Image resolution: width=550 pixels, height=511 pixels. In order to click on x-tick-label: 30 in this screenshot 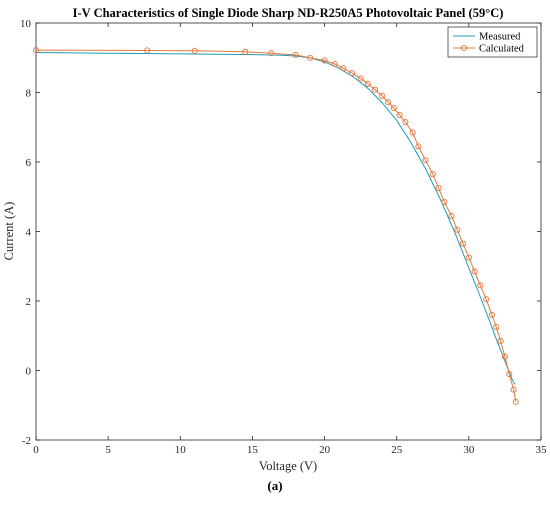, I will do `click(469, 450)`.